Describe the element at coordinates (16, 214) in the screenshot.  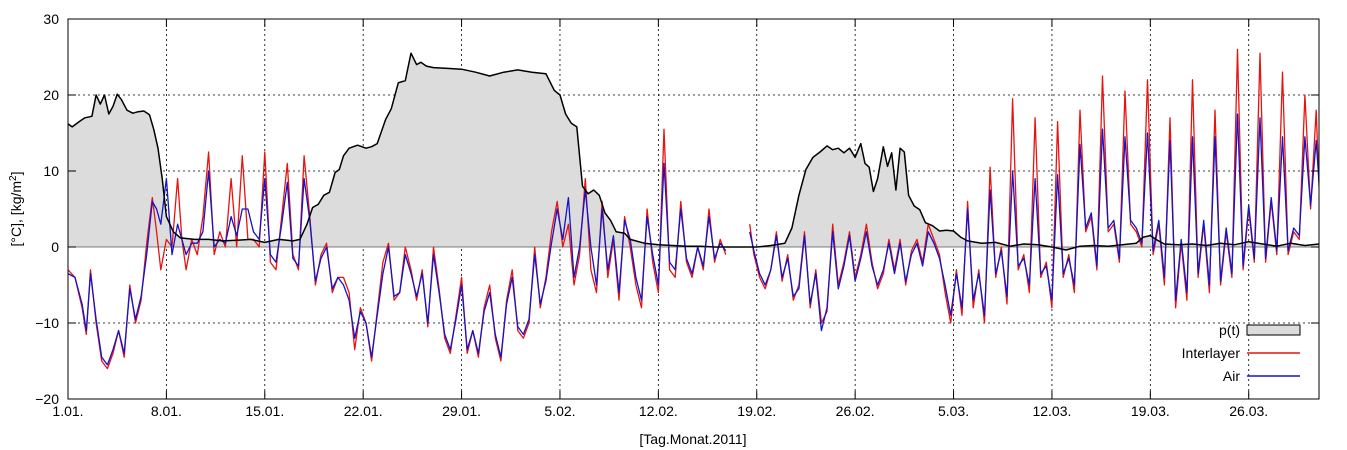
I see `y-axis-title-main: [°C], [kg/m` at that location.